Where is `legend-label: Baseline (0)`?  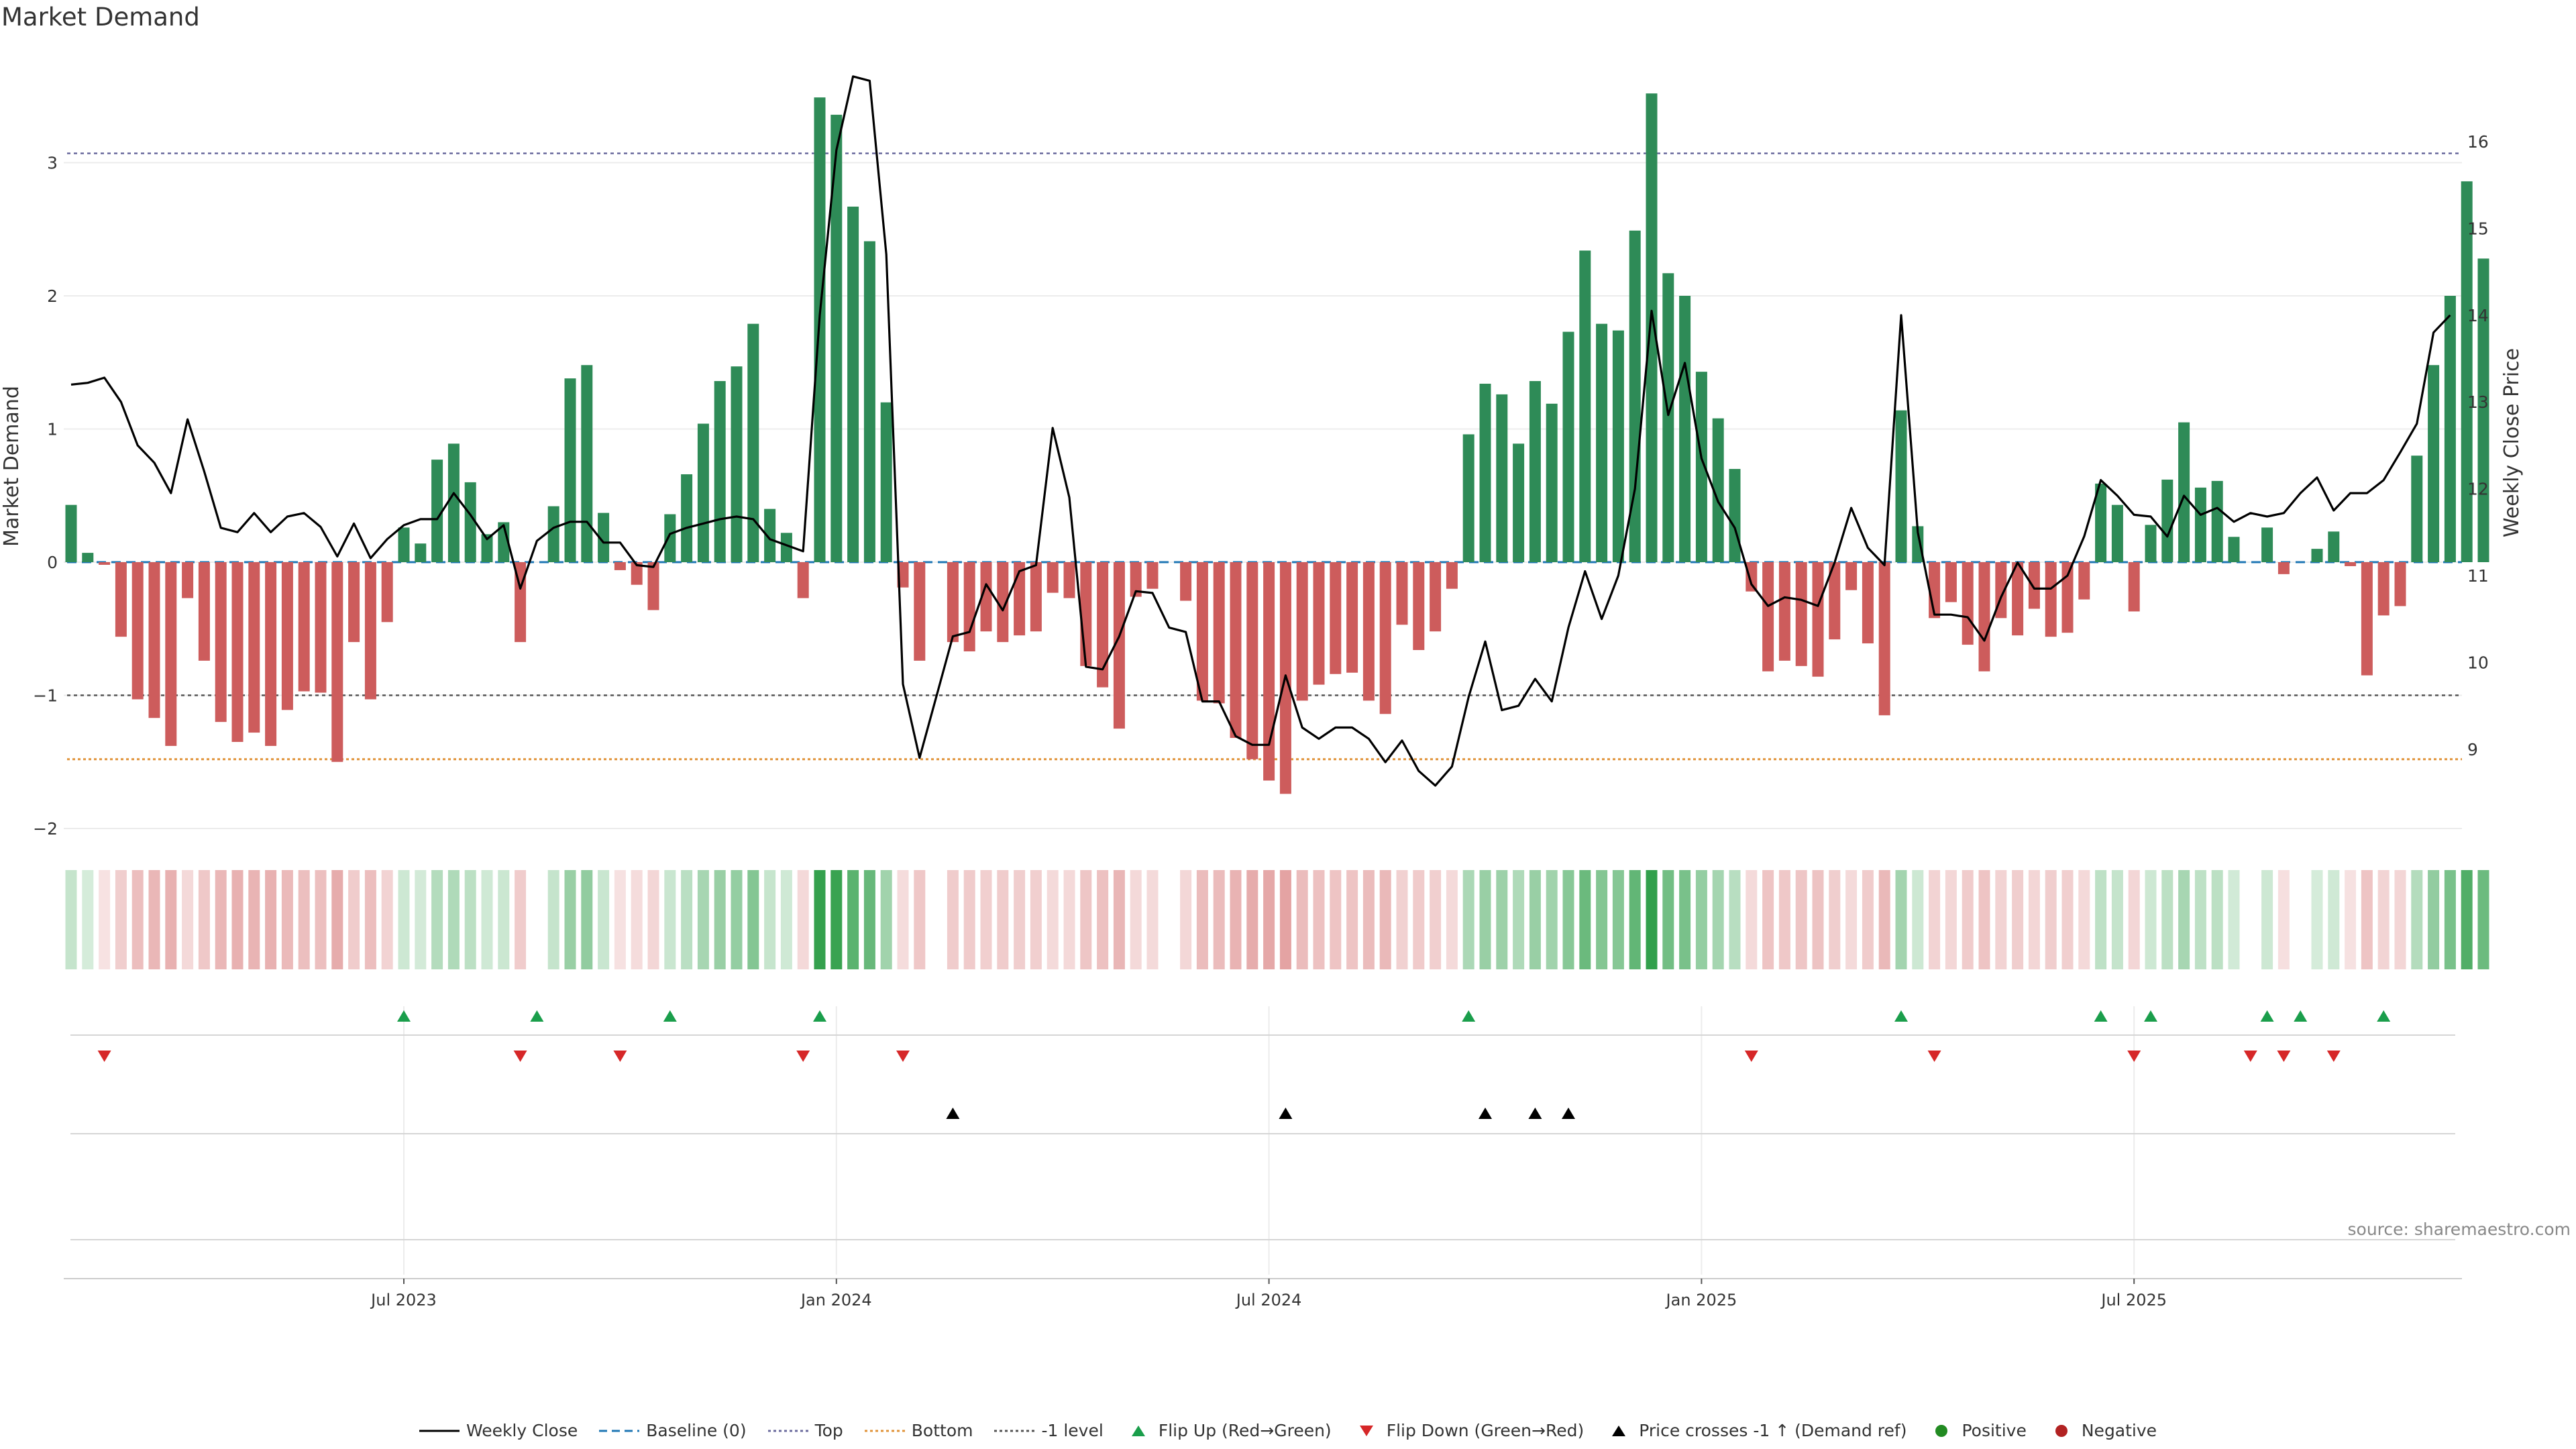
legend-label: Baseline (0) is located at coordinates (696, 1430).